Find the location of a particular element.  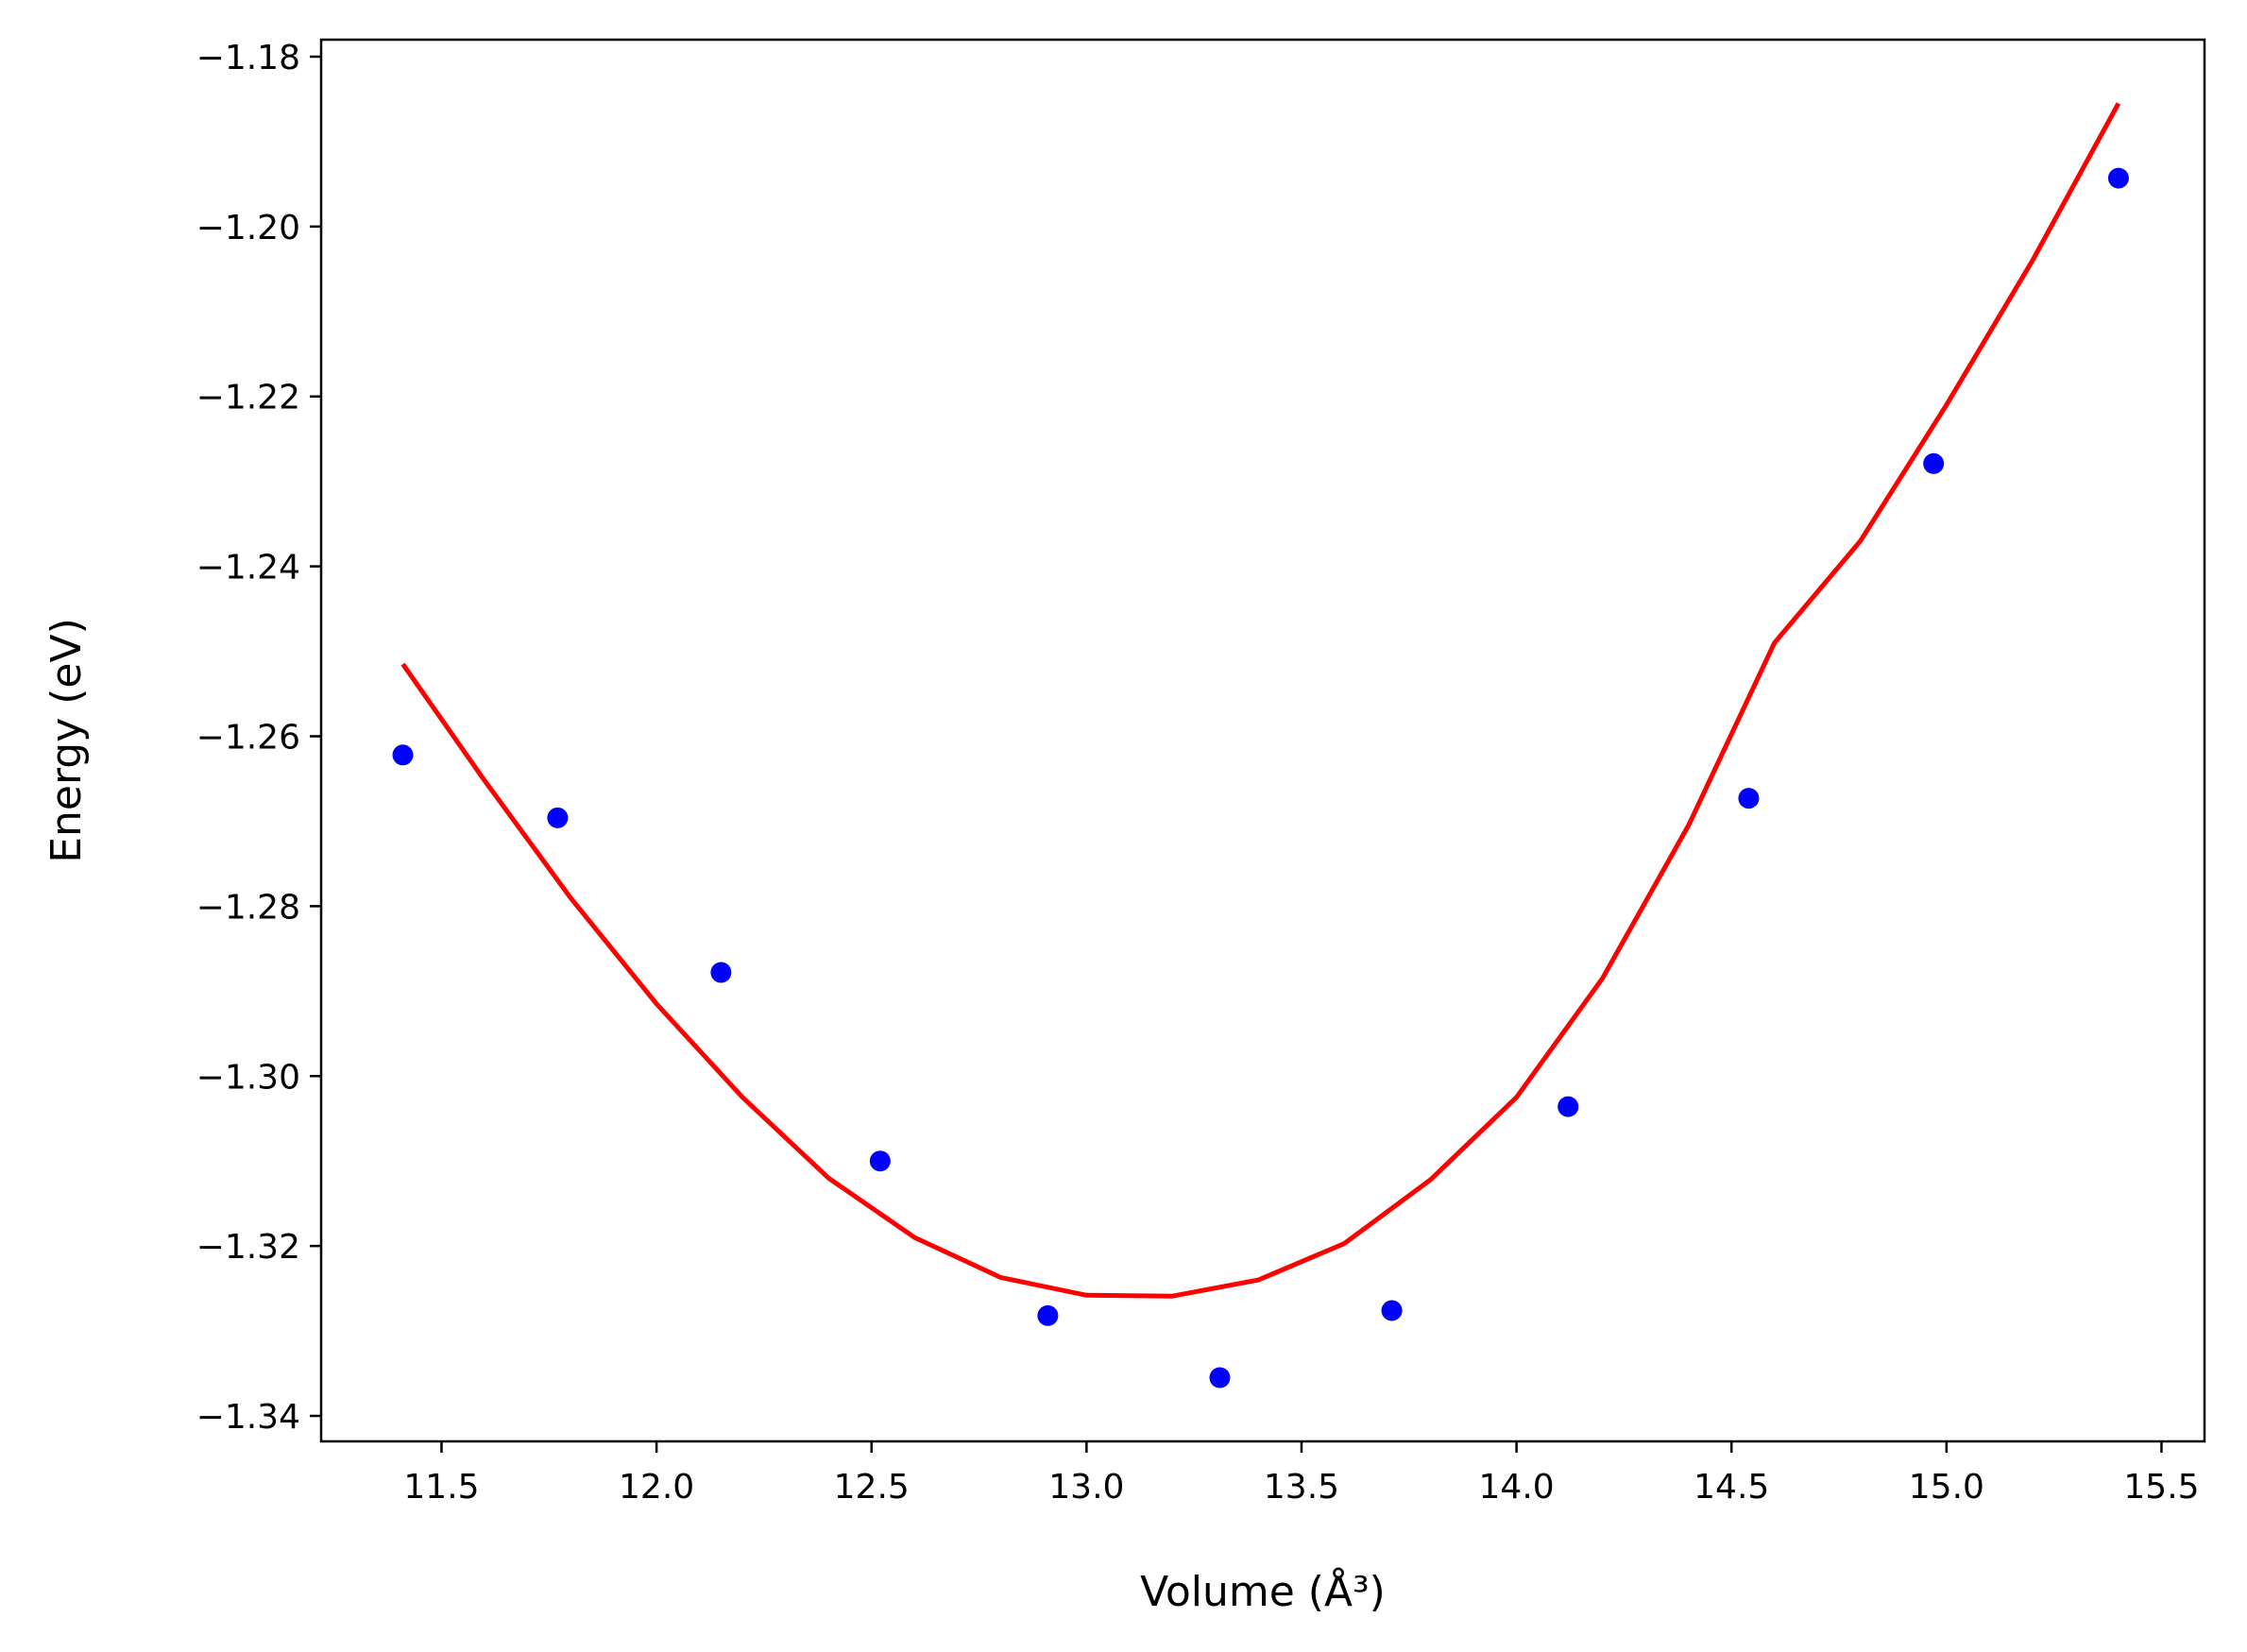

y-tick-label: −1.34 is located at coordinates (248, 1417).